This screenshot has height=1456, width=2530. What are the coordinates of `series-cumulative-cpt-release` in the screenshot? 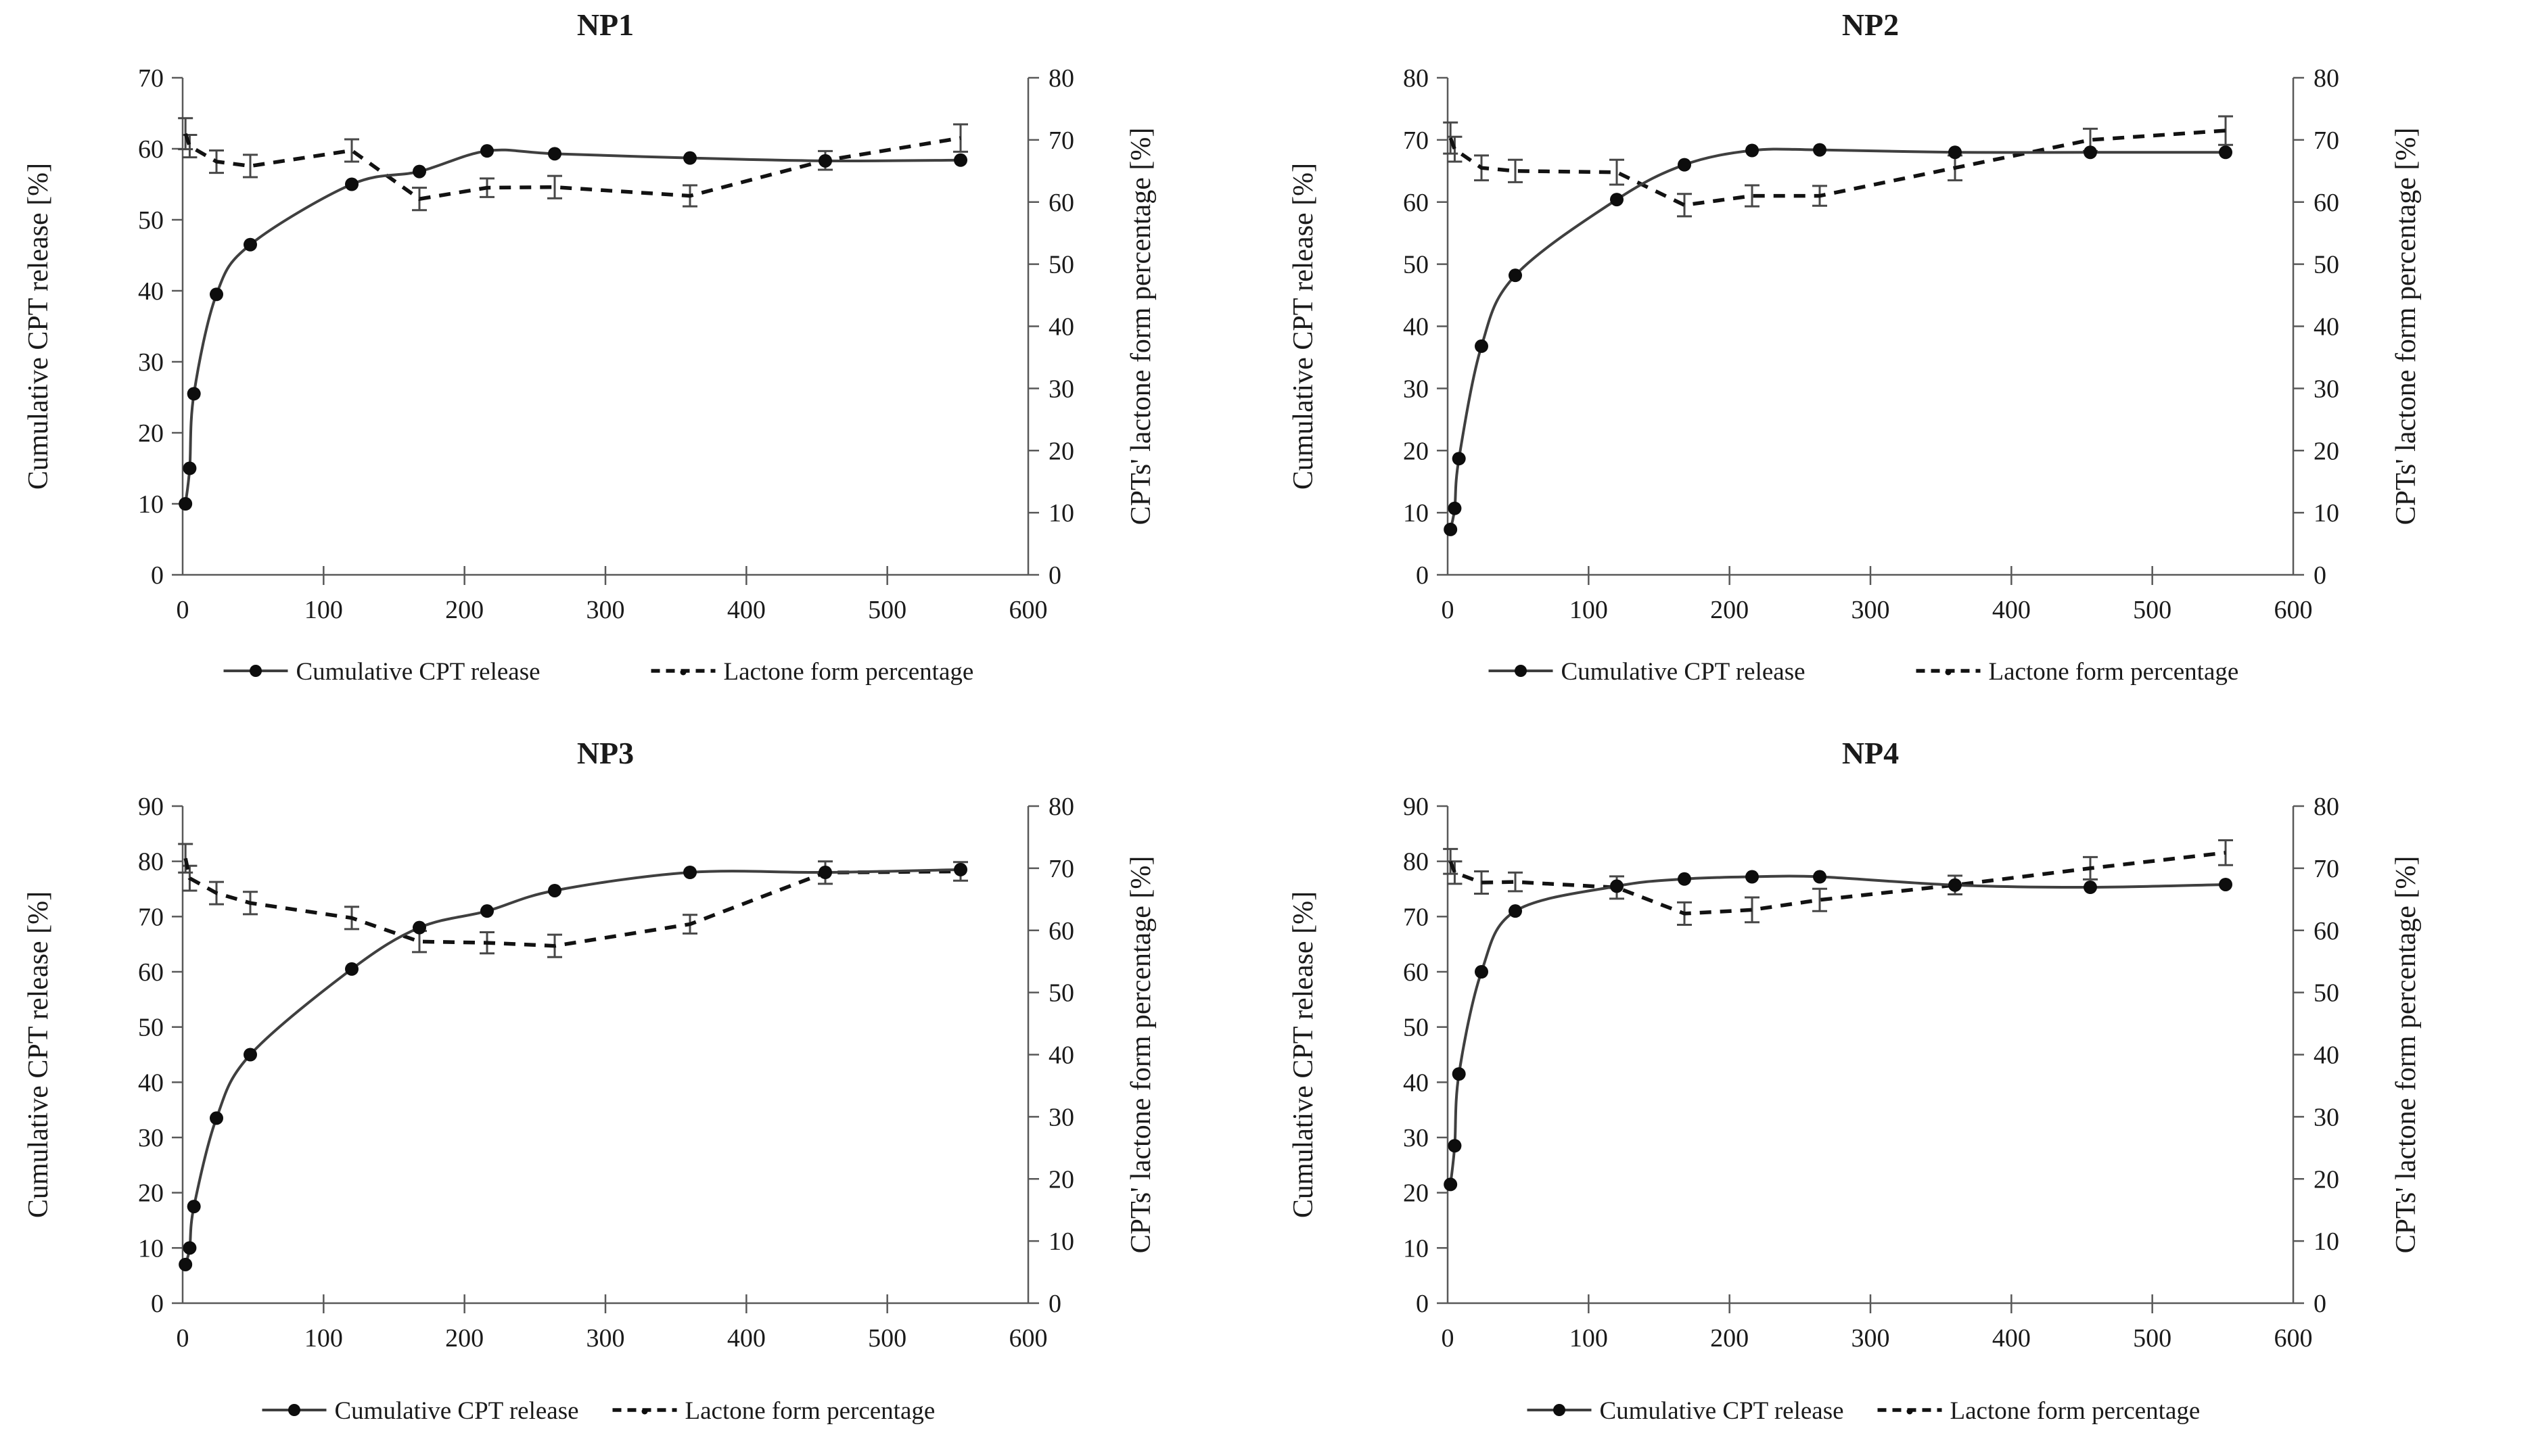 It's located at (573, 1067).